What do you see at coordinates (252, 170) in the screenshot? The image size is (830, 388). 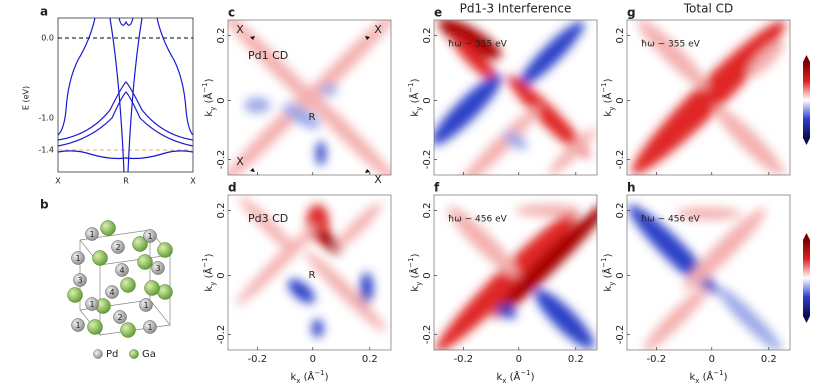 I see `direction-arrow` at bounding box center [252, 170].